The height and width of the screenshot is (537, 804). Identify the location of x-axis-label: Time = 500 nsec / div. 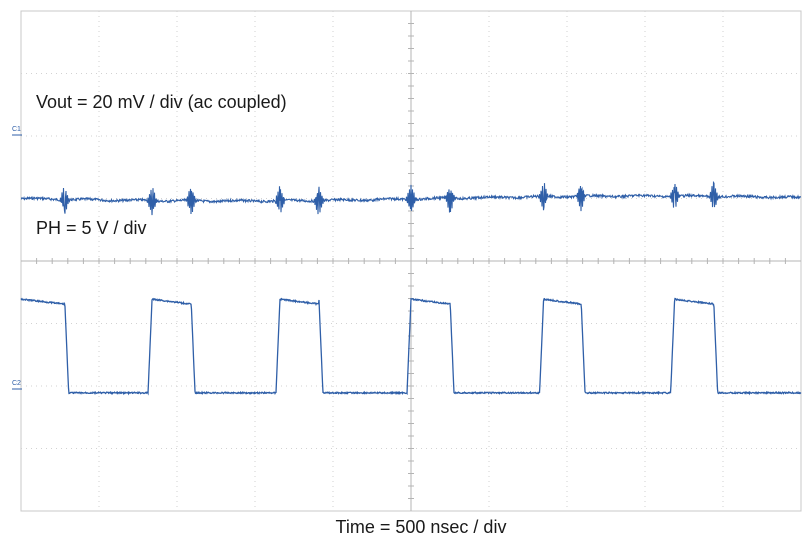
(421, 527).